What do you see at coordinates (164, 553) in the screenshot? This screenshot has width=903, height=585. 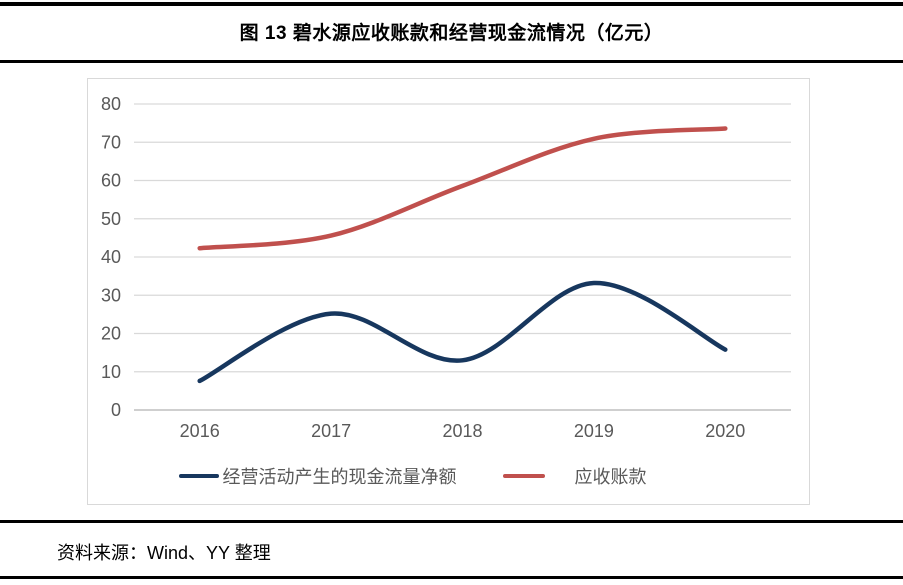 I see `source-note: 资料来源：Wind、YY 整理` at bounding box center [164, 553].